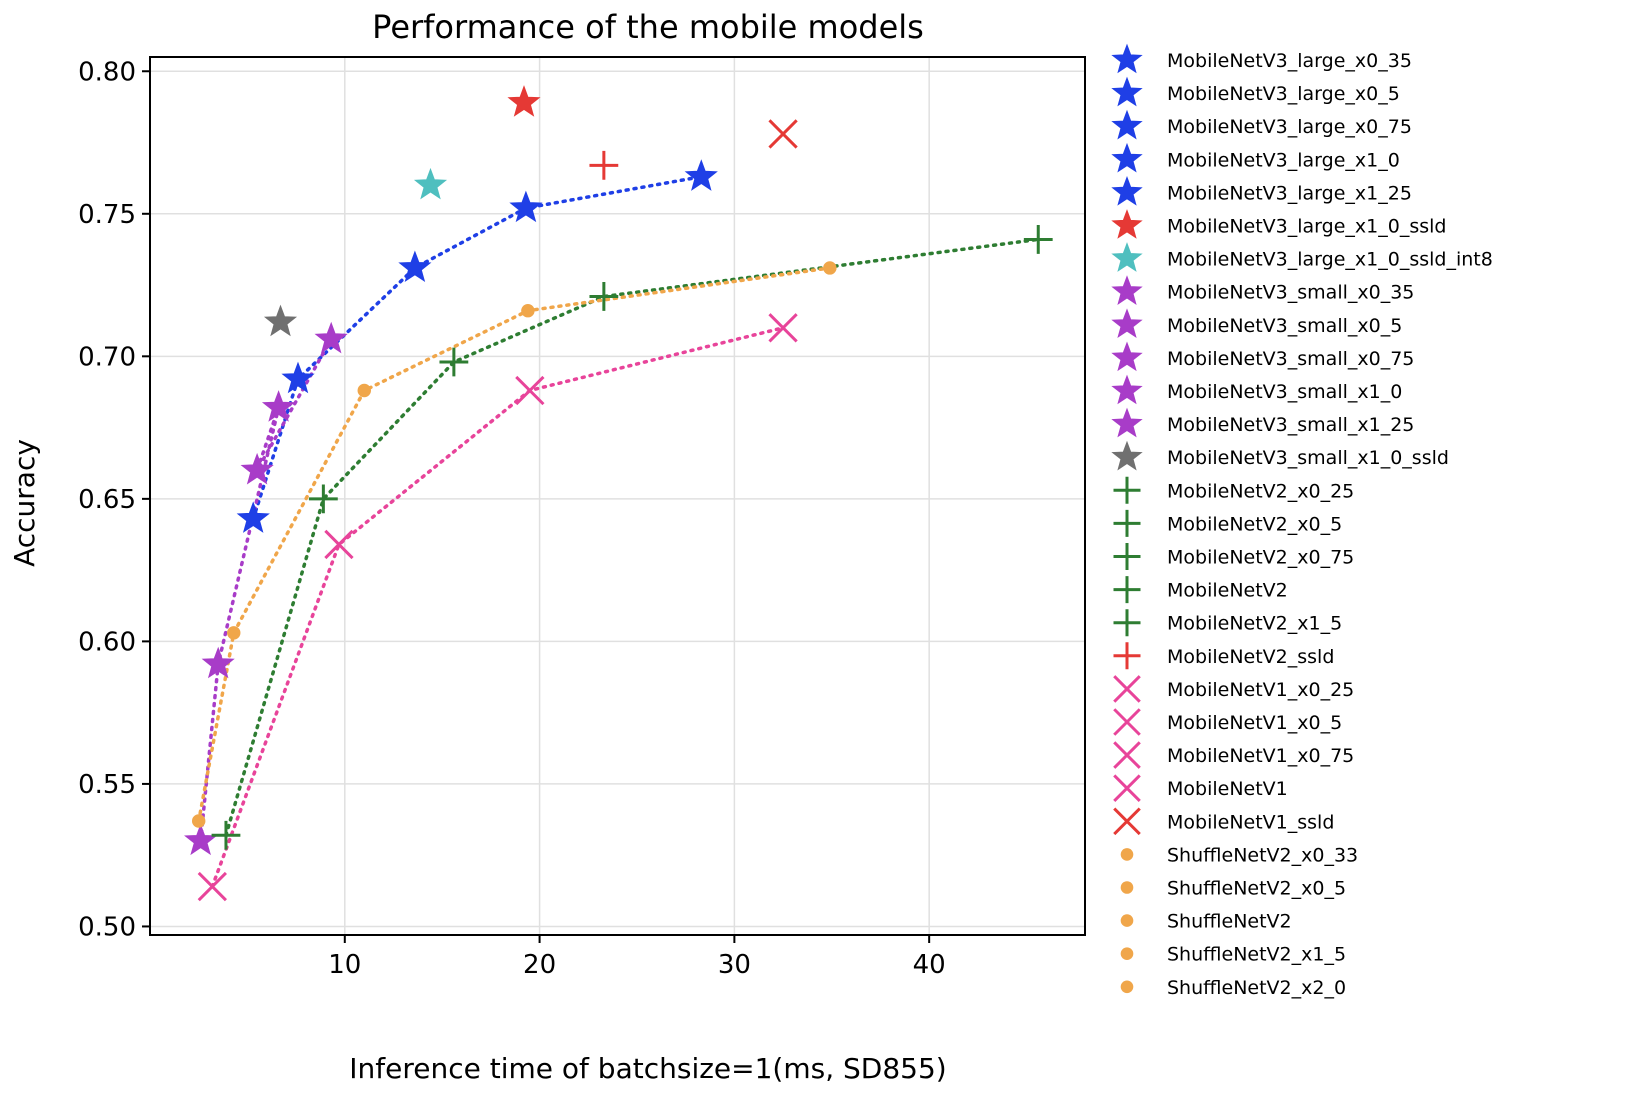 Image resolution: width=1646 pixels, height=1098 pixels. I want to click on legend-label: MobileNetV3_large_x1_0_ssld, so click(1306, 227).